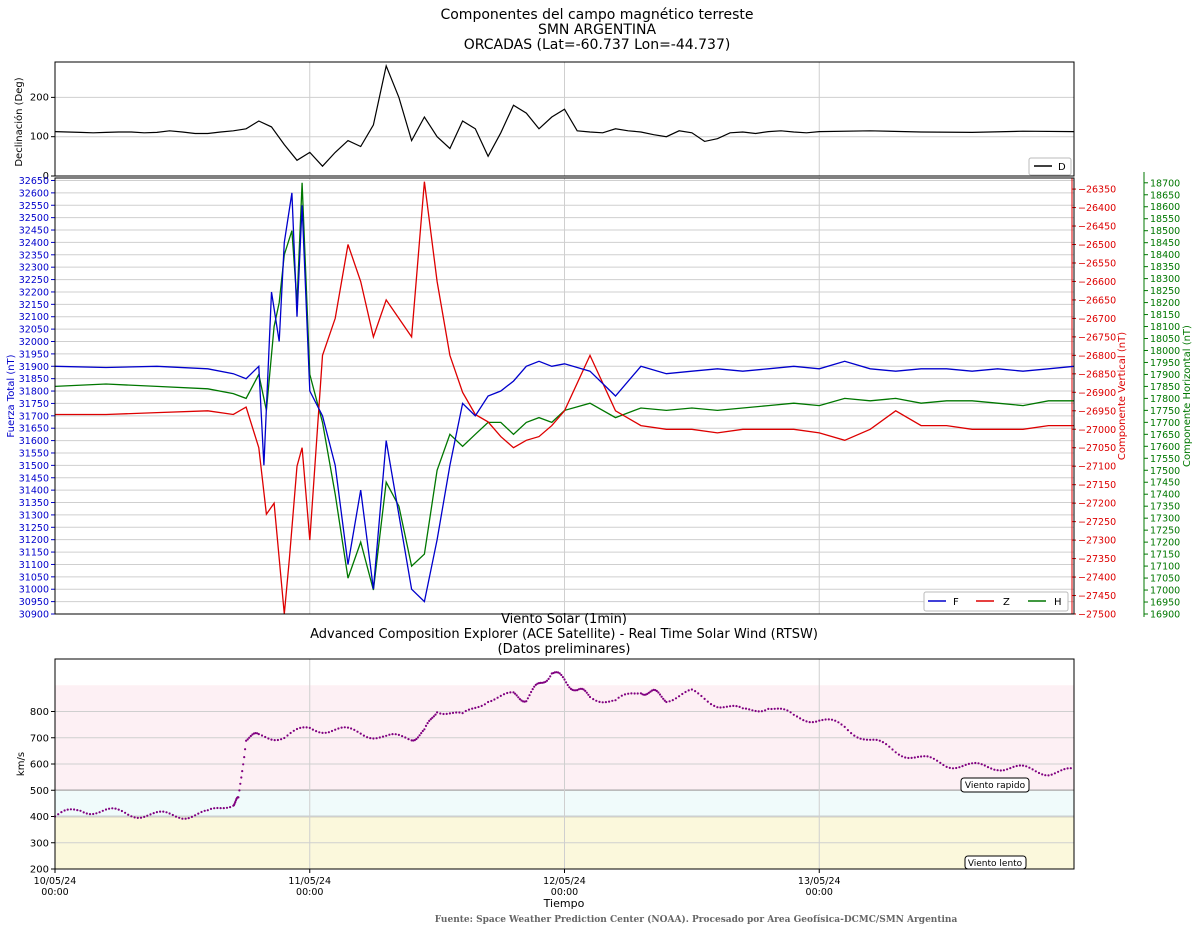  I want to click on y-tick-label: 700, so click(39, 738).